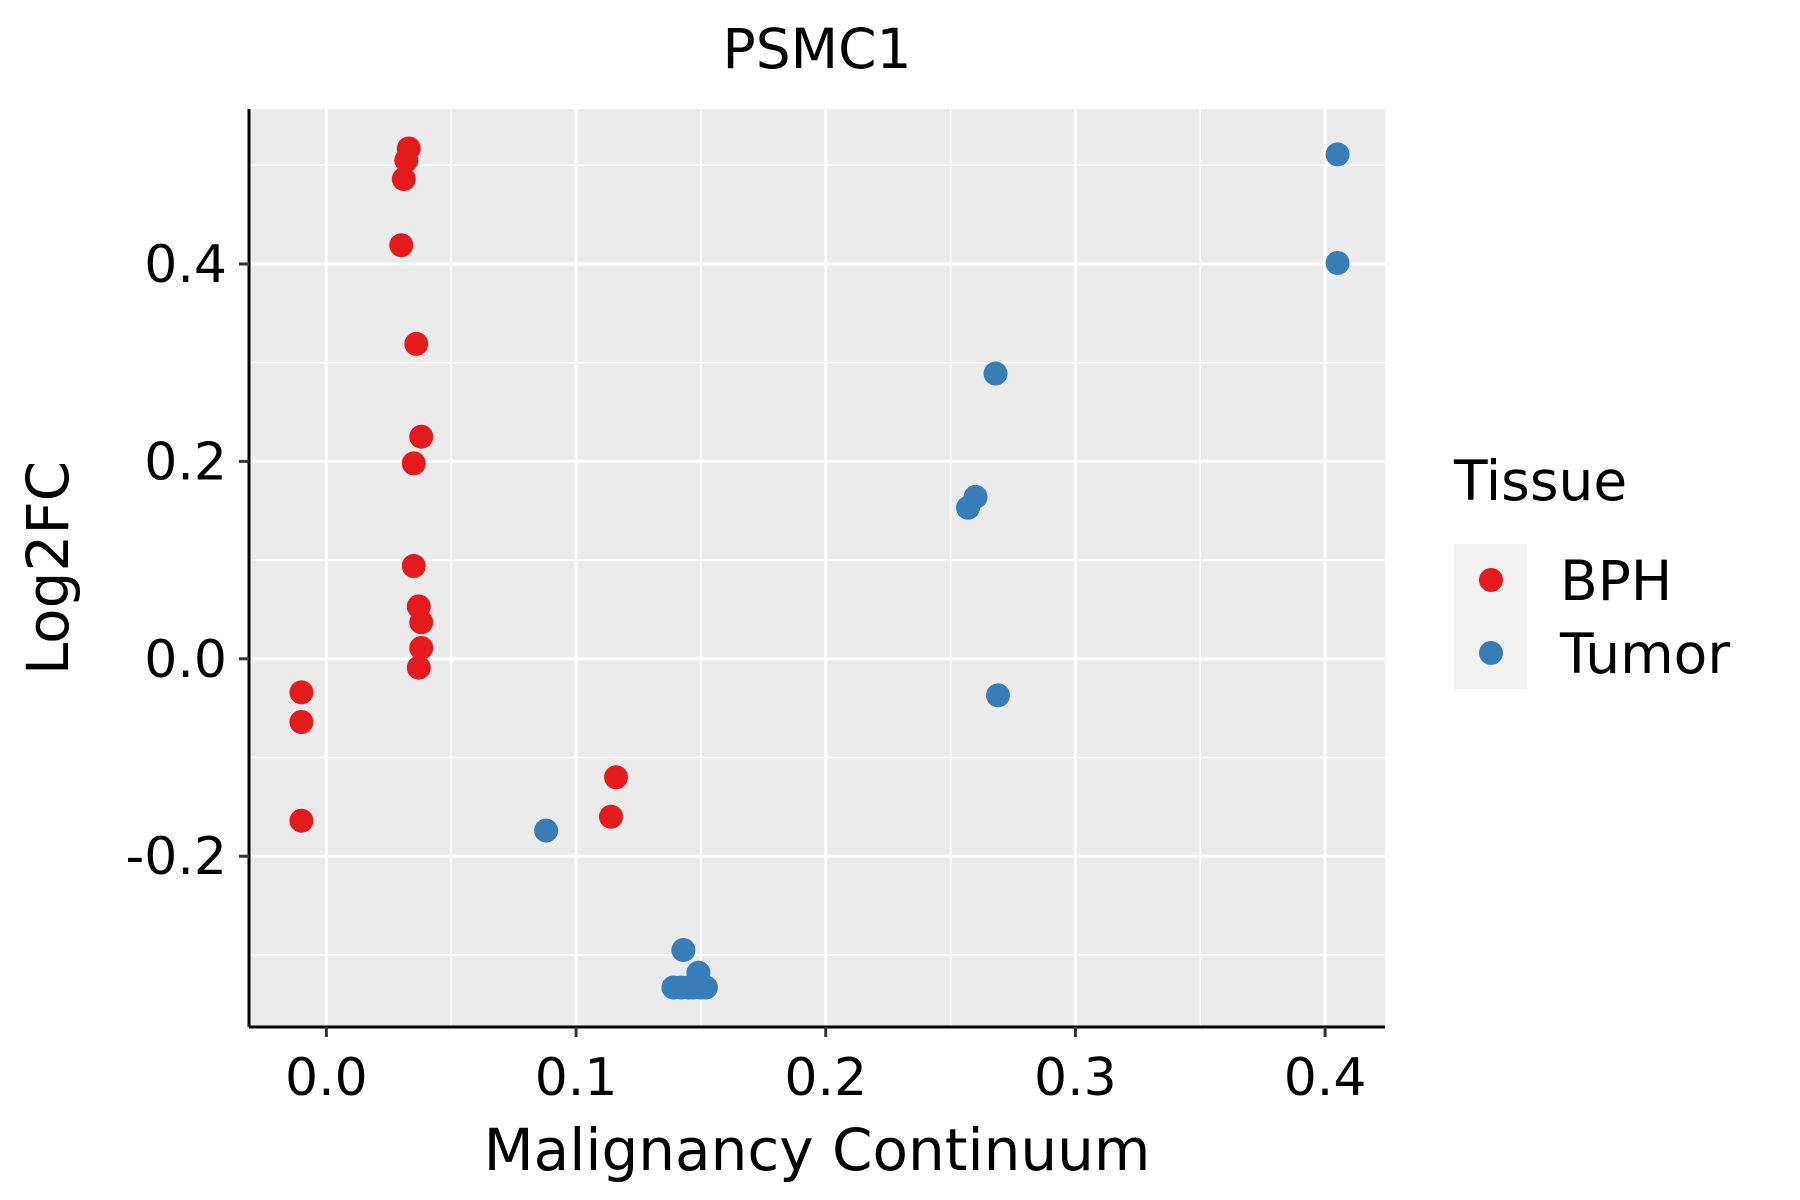  What do you see at coordinates (185, 660) in the screenshot?
I see `y-tick-label: 0.0` at bounding box center [185, 660].